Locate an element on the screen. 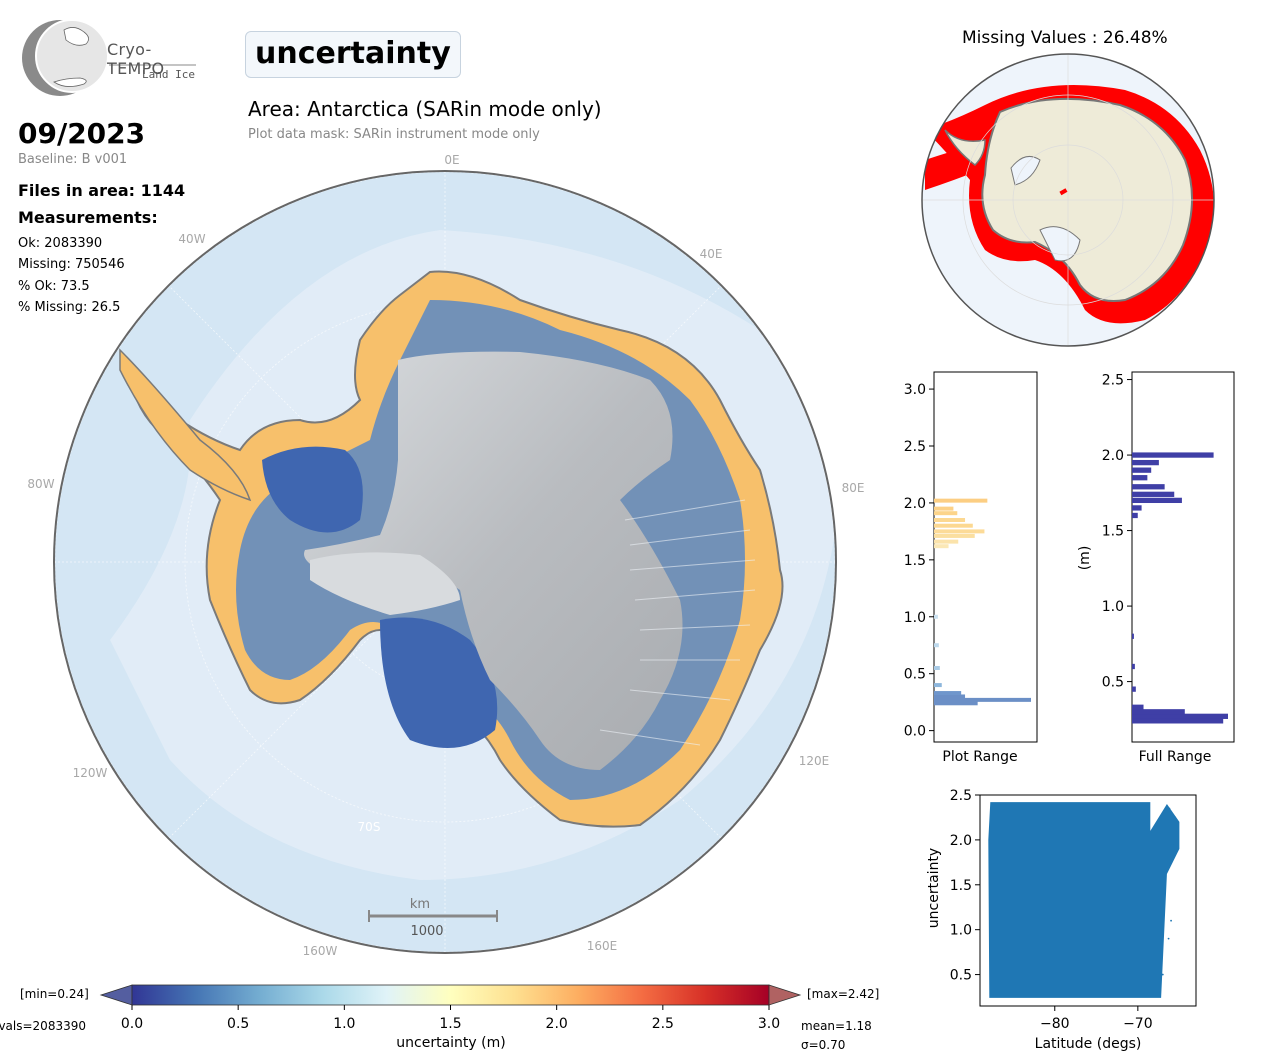 The width and height of the screenshot is (1272, 1060). scatter-ytick-label: 0.5 is located at coordinates (961, 976).